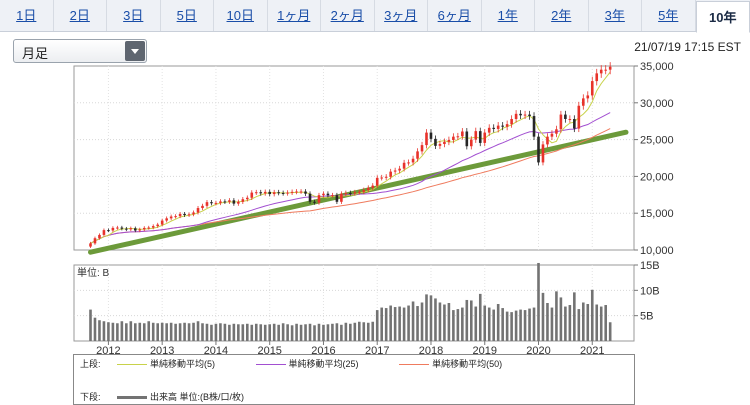 Image resolution: width=750 pixels, height=405 pixels. I want to click on legend-ma50-swatch, so click(414, 365).